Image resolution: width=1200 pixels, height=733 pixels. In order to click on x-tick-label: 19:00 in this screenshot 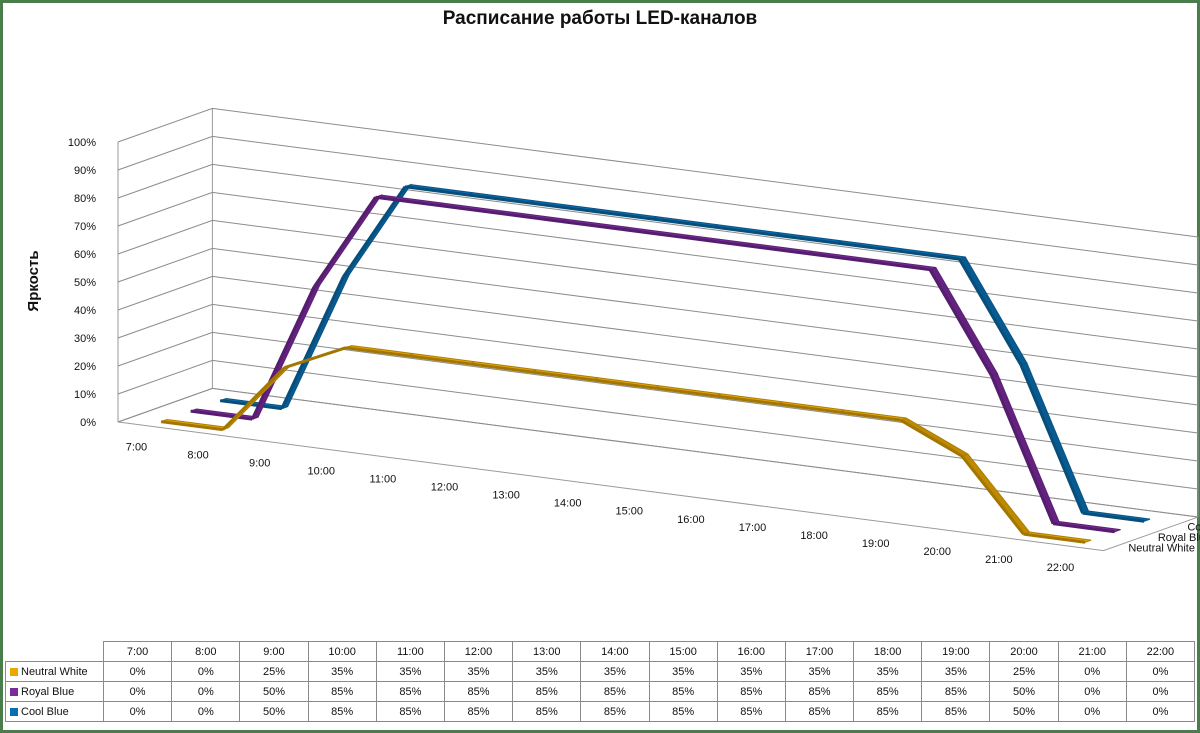, I will do `click(876, 544)`.